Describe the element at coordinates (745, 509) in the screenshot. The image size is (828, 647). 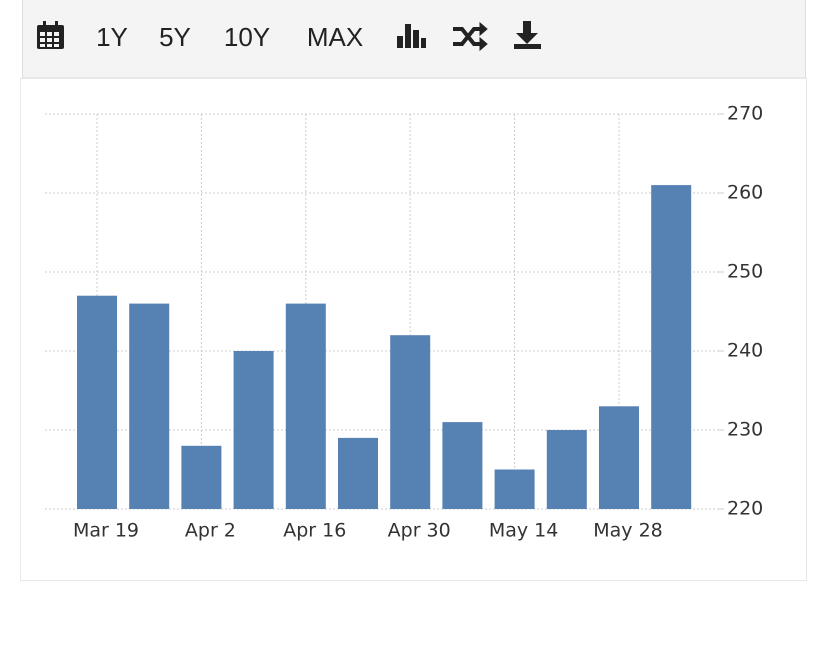
I see `y-tick-label: 220` at that location.